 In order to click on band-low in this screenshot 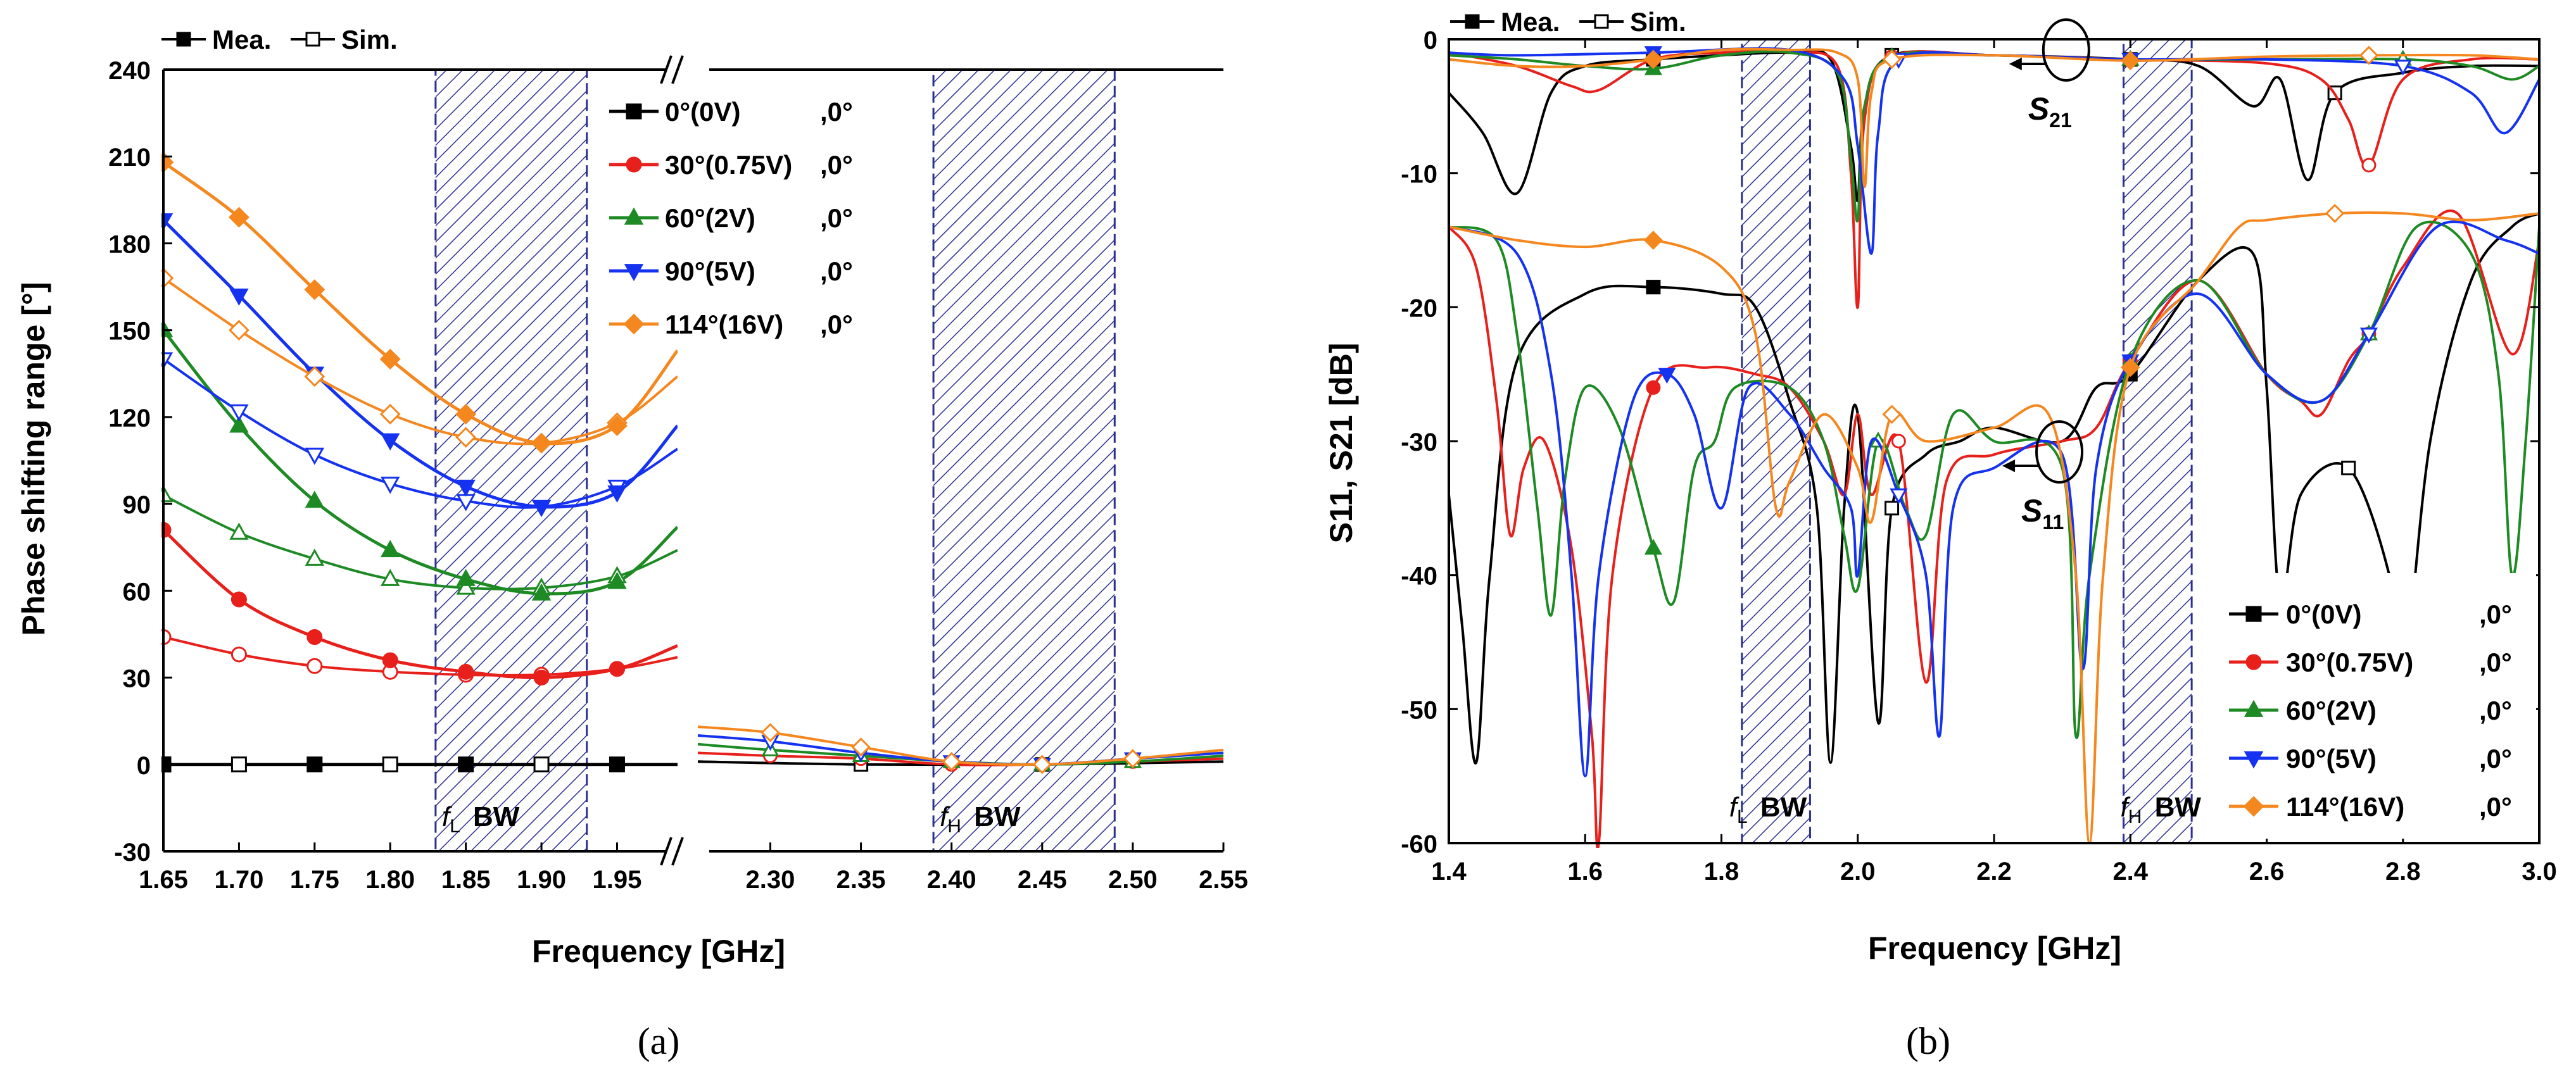, I will do `click(1776, 441)`.